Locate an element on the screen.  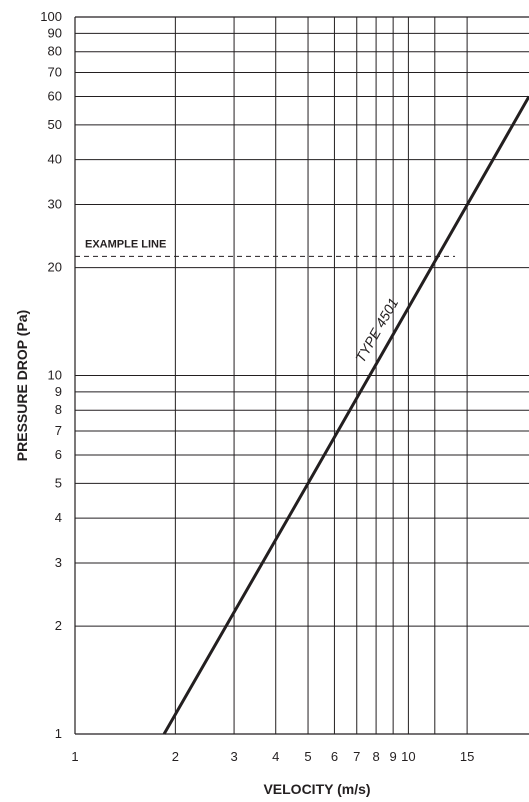
y-axis-title: PRESSURE DROP (Pa) is located at coordinates (22, 385).